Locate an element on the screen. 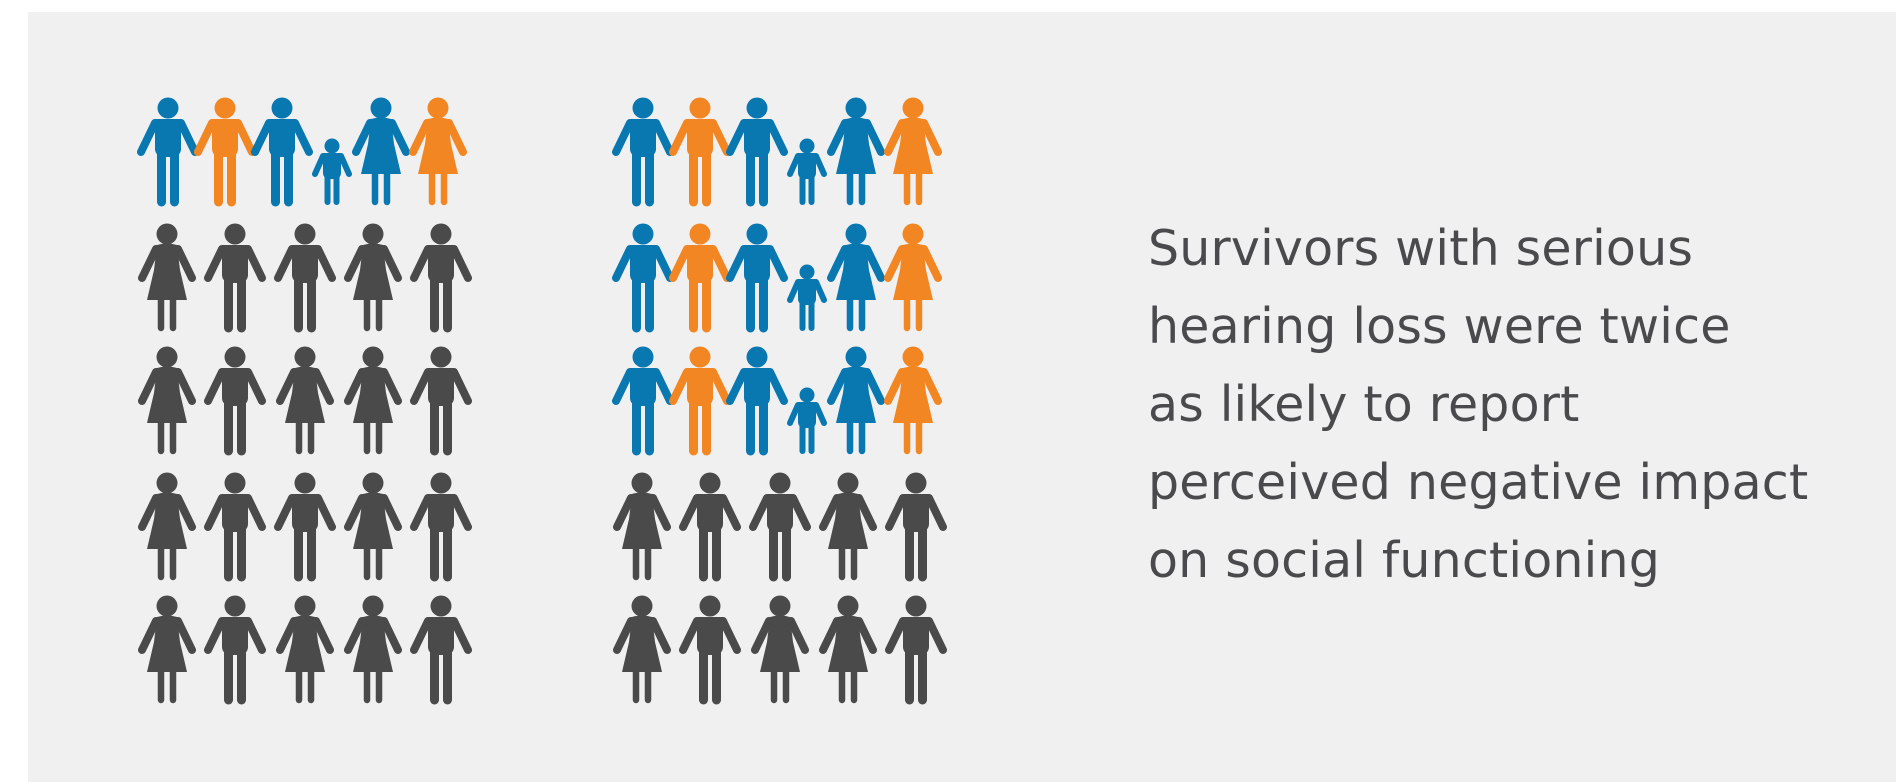  caption-line-4: perceived negative impact is located at coordinates (1478, 482).